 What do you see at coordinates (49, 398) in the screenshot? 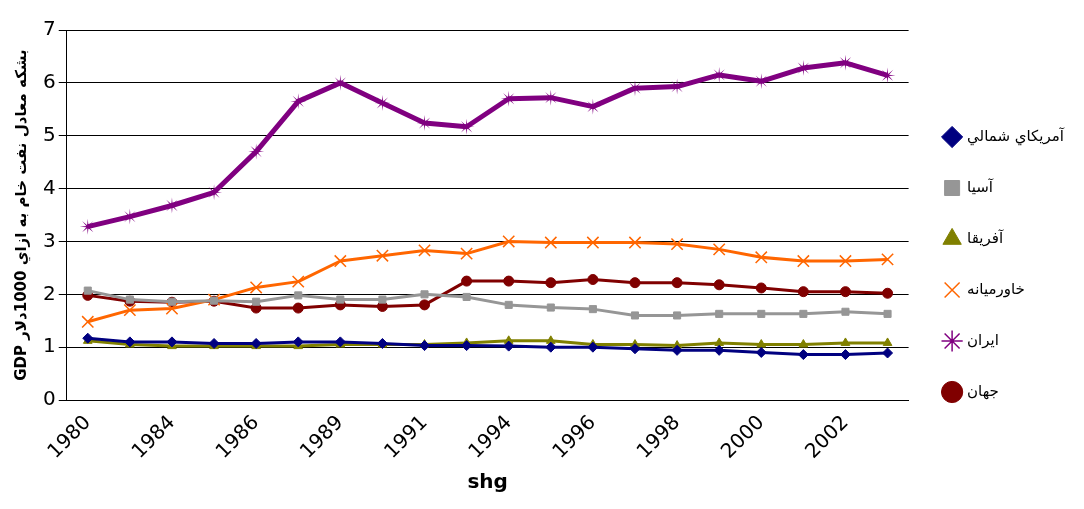
I see `y-tick-label: 0` at bounding box center [49, 398].